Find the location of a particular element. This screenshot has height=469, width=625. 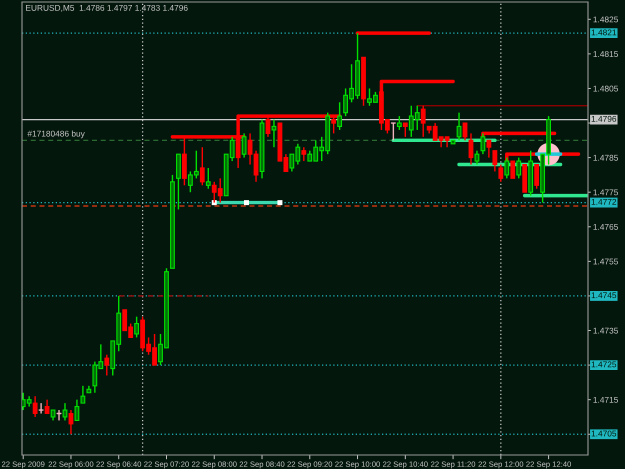

y-tick-label: 1.4775 is located at coordinates (605, 192).